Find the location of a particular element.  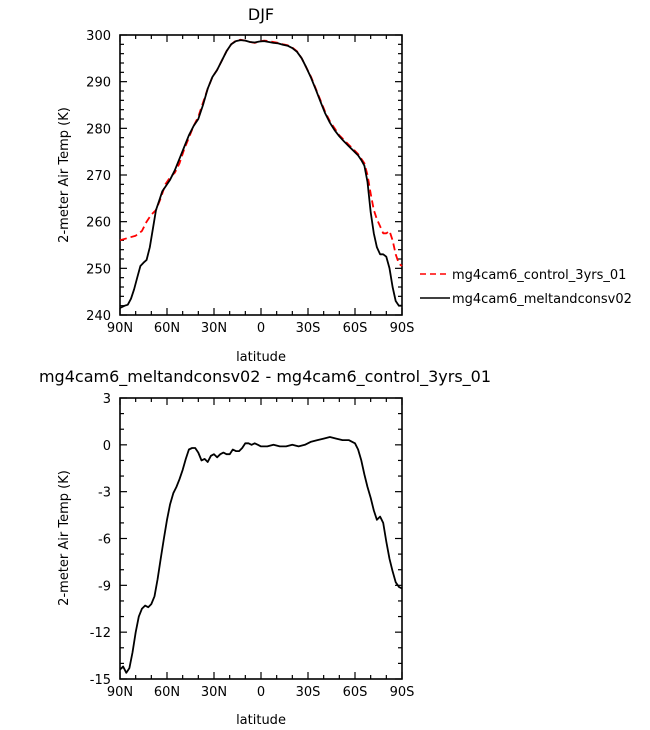

bottom-x-tick-label: 60S is located at coordinates (355, 692).